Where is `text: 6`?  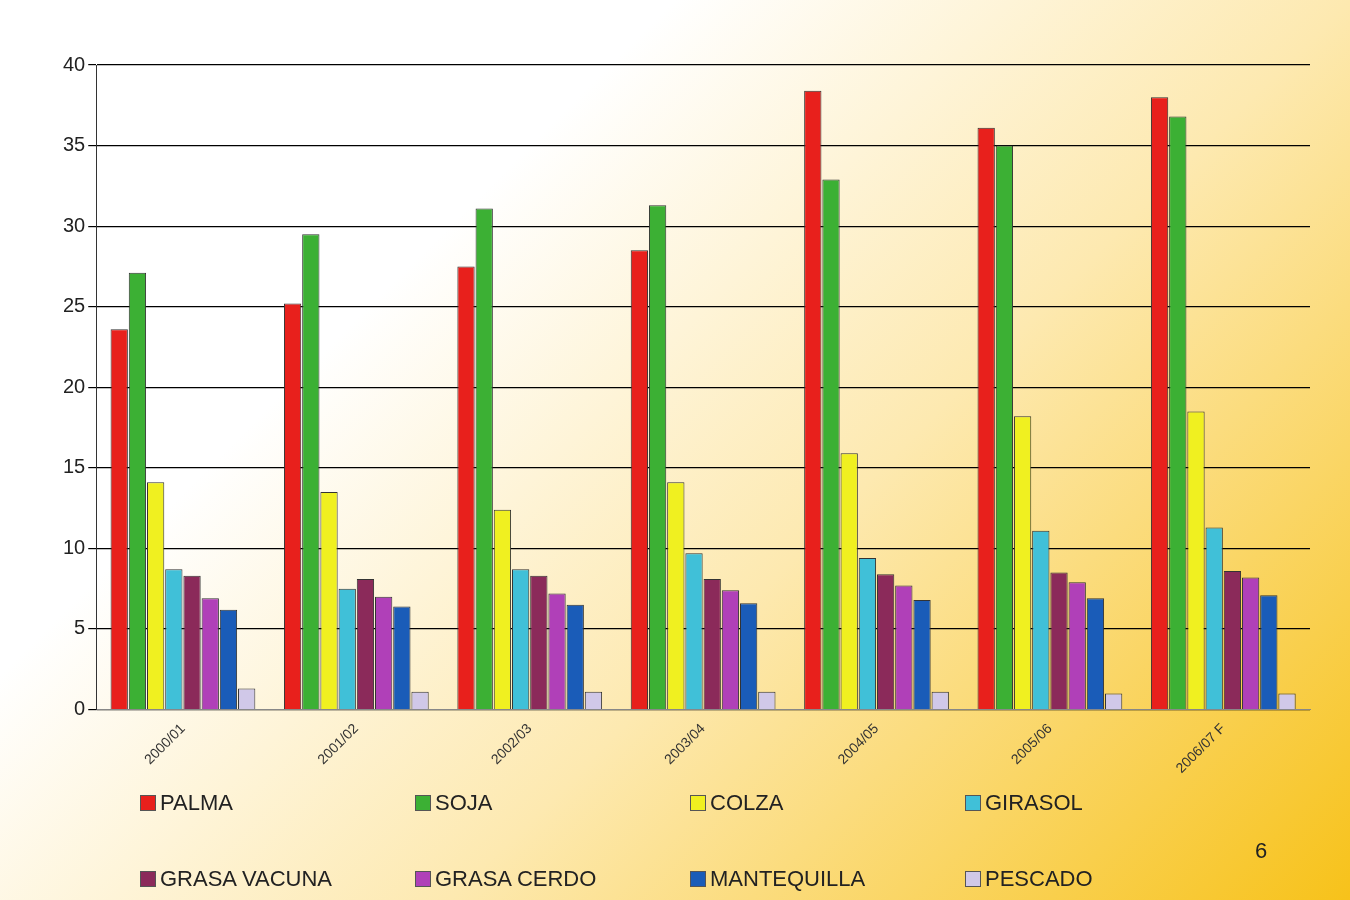
text: 6 is located at coordinates (1261, 851).